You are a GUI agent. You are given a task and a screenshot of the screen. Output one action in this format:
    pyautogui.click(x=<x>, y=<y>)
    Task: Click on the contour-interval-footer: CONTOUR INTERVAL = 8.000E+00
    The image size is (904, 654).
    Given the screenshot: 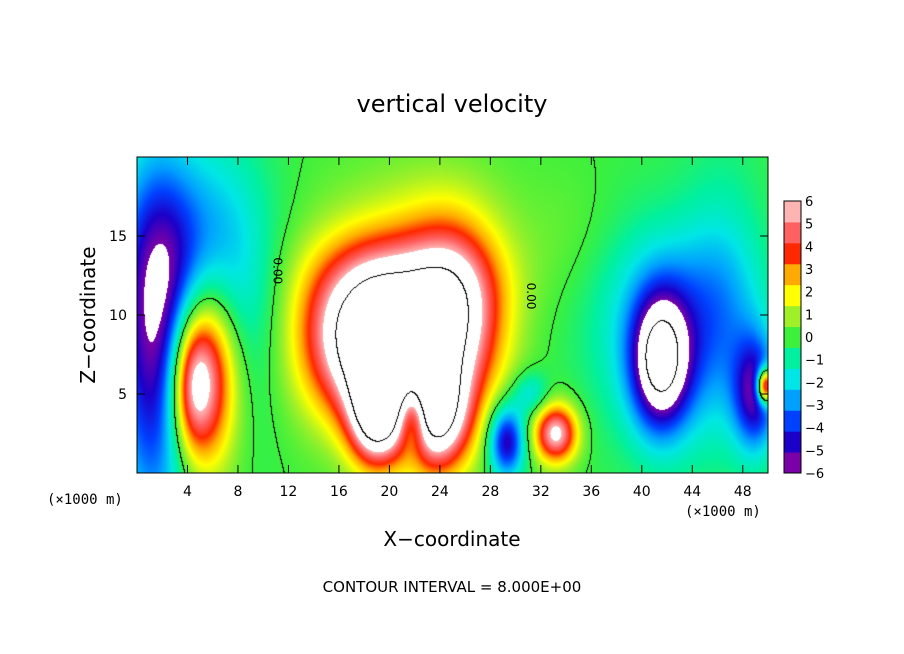 What is the action you would take?
    pyautogui.click(x=452, y=587)
    